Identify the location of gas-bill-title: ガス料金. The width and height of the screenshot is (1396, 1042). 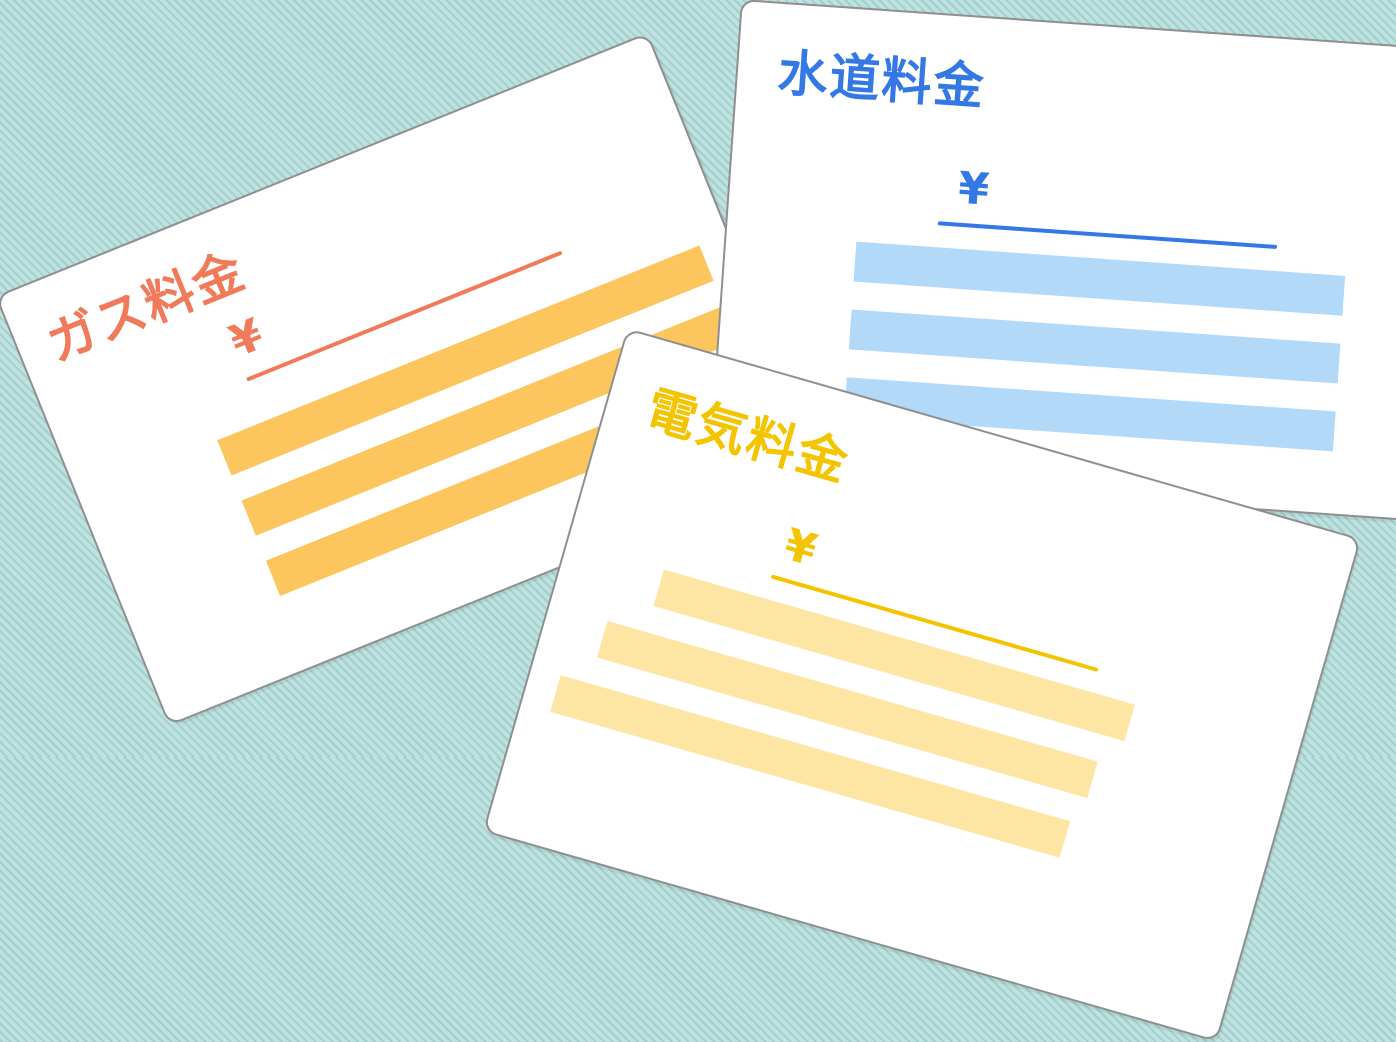
(146, 307).